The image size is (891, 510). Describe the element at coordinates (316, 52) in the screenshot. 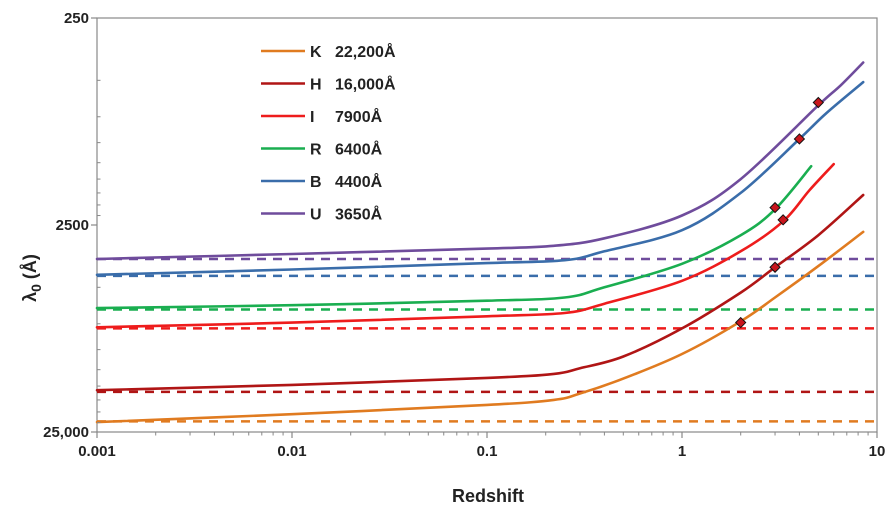

I see `legend-band-K: K` at that location.